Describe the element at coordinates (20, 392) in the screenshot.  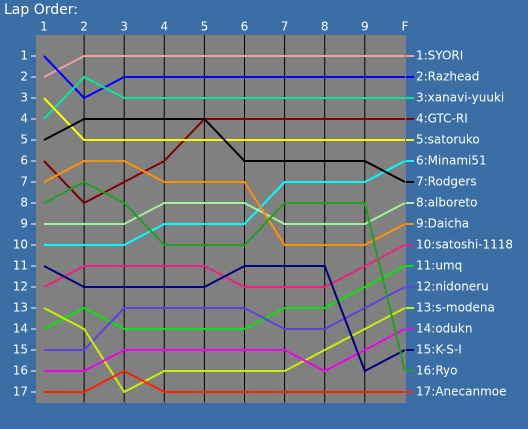
I see `y-tick-label: 17` at that location.